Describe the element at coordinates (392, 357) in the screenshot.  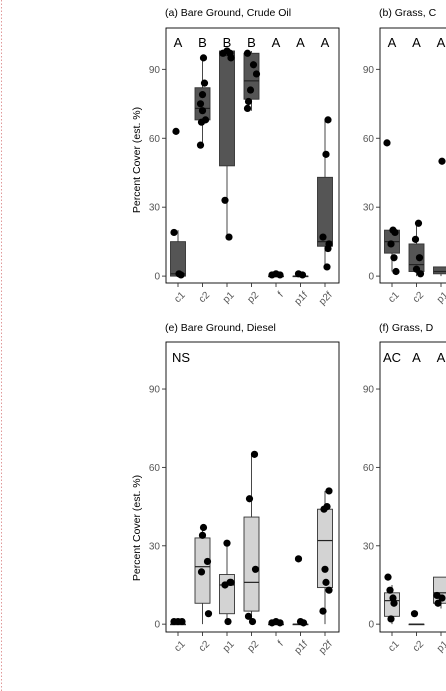
I see `sig-label-0: AC` at that location.